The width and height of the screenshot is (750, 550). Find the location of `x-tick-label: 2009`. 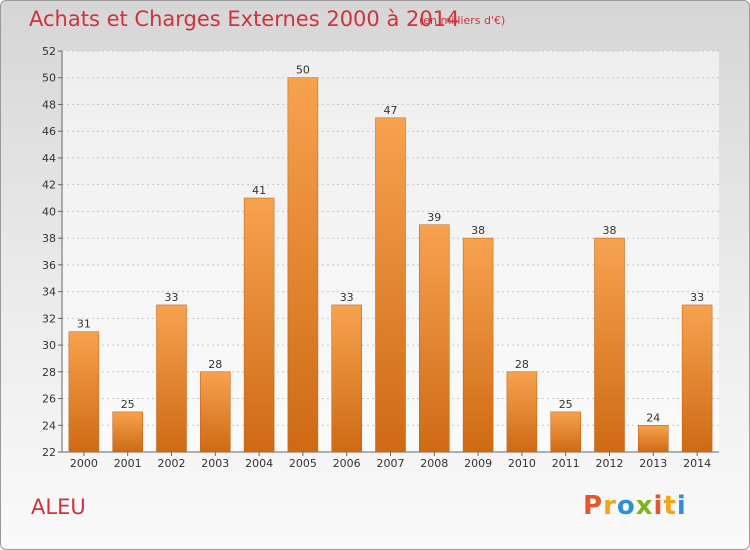

x-tick-label: 2009 is located at coordinates (478, 463).